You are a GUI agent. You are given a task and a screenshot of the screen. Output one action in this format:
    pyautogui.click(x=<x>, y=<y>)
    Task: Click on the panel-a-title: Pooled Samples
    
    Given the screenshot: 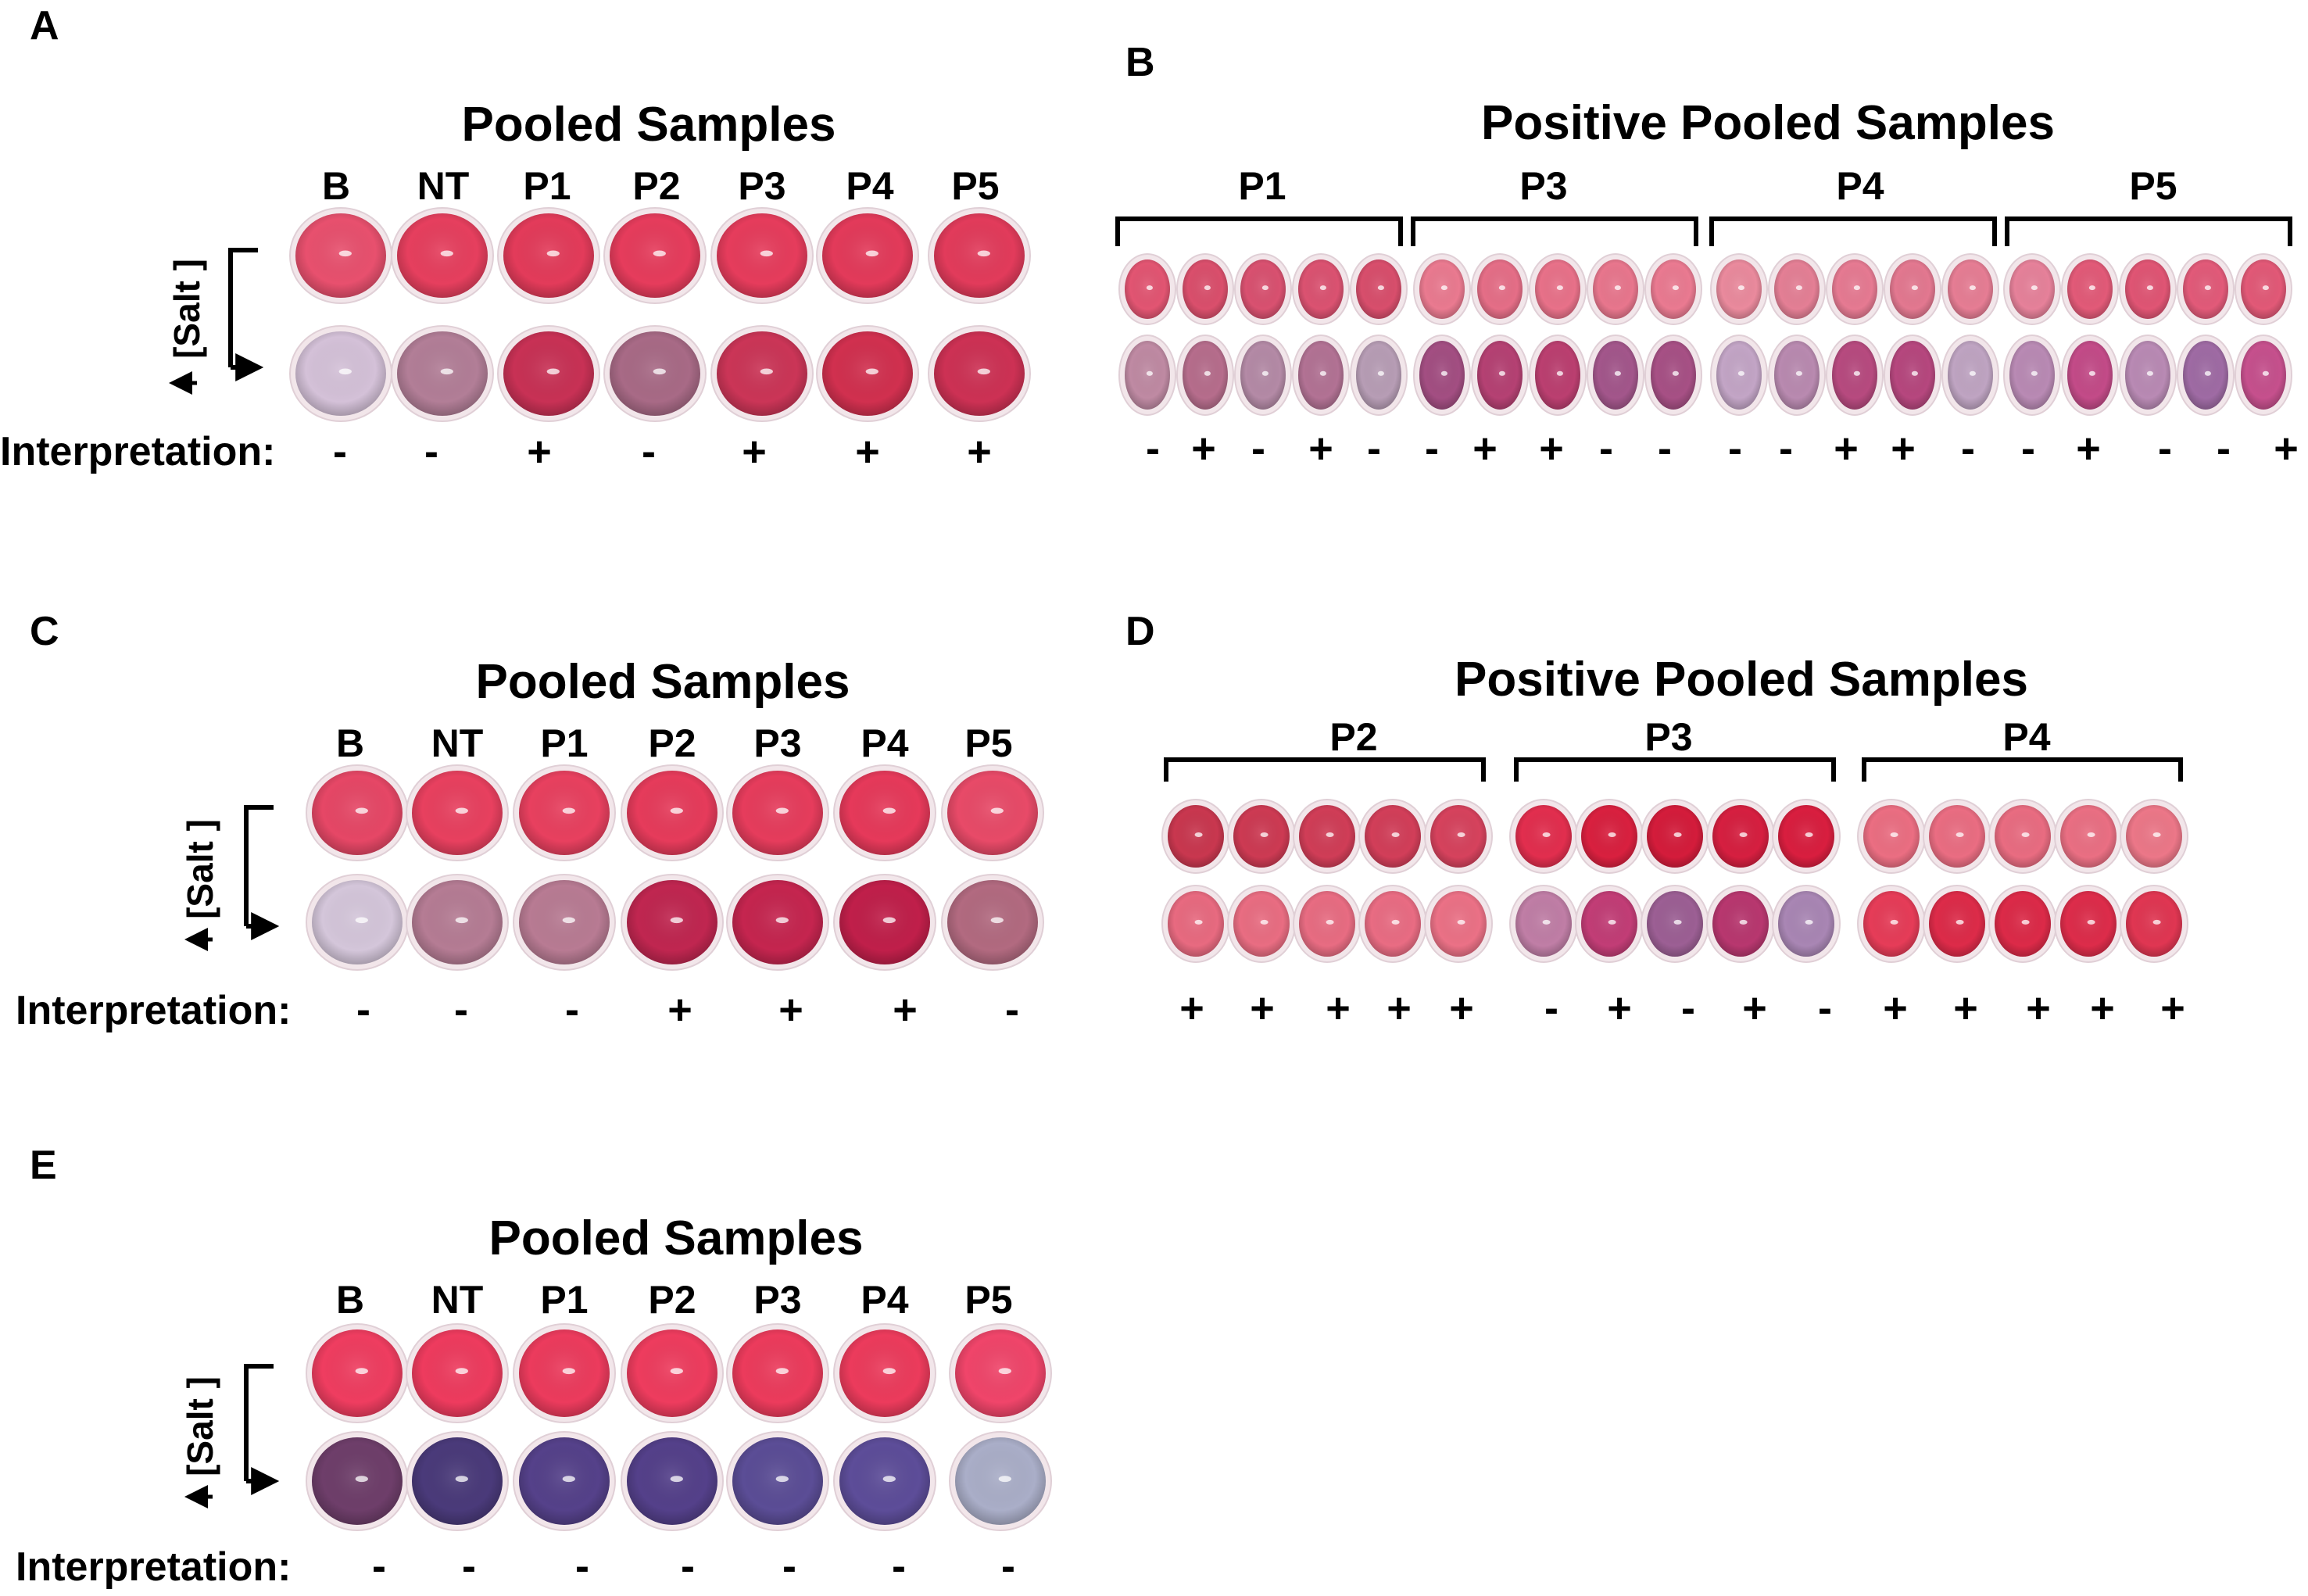 What is the action you would take?
    pyautogui.click(x=649, y=125)
    